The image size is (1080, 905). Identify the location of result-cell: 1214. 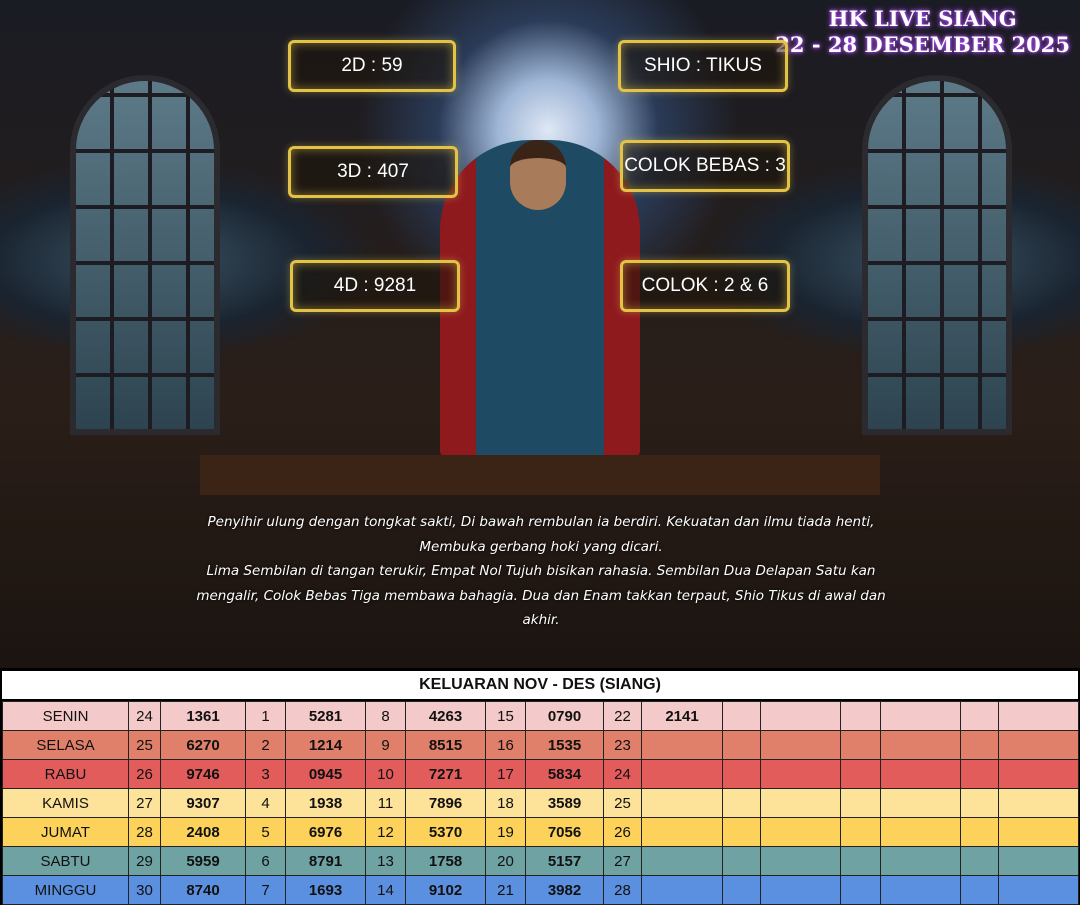
(325, 745).